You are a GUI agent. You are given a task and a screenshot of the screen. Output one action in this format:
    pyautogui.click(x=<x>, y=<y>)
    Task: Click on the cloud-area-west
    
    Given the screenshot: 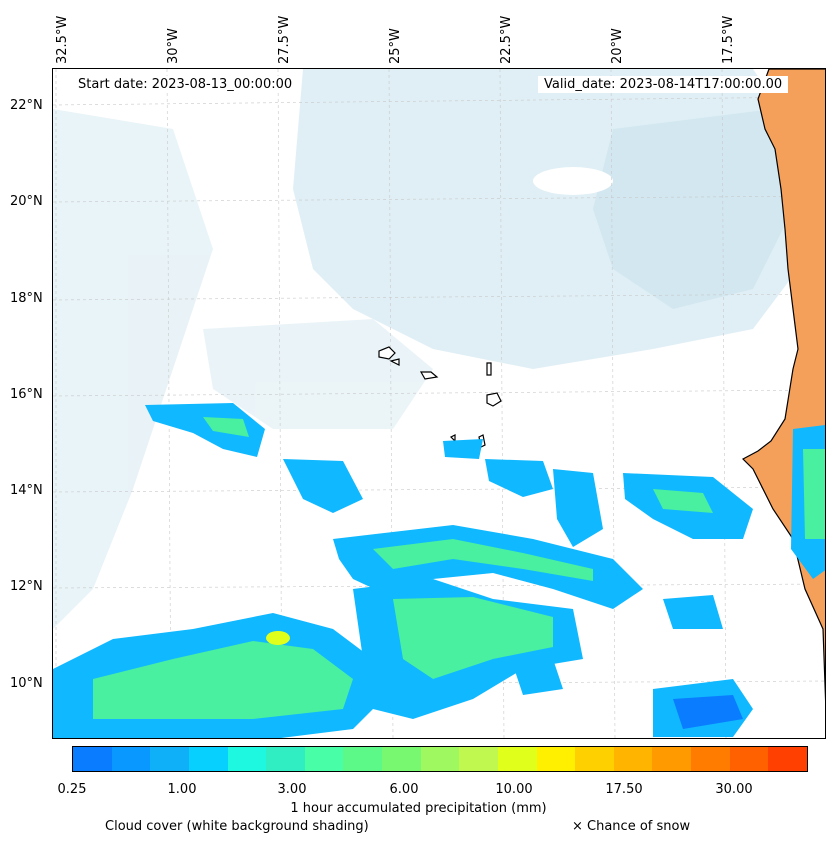 What is the action you would take?
    pyautogui.click(x=133, y=369)
    